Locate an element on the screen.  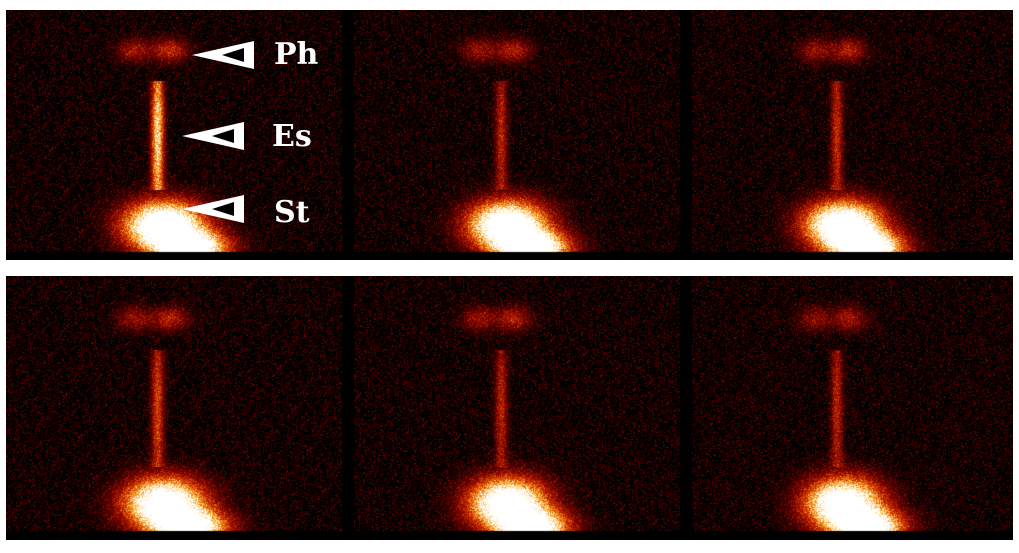
esophagus-arrow-icon is located at coordinates (213, 136).